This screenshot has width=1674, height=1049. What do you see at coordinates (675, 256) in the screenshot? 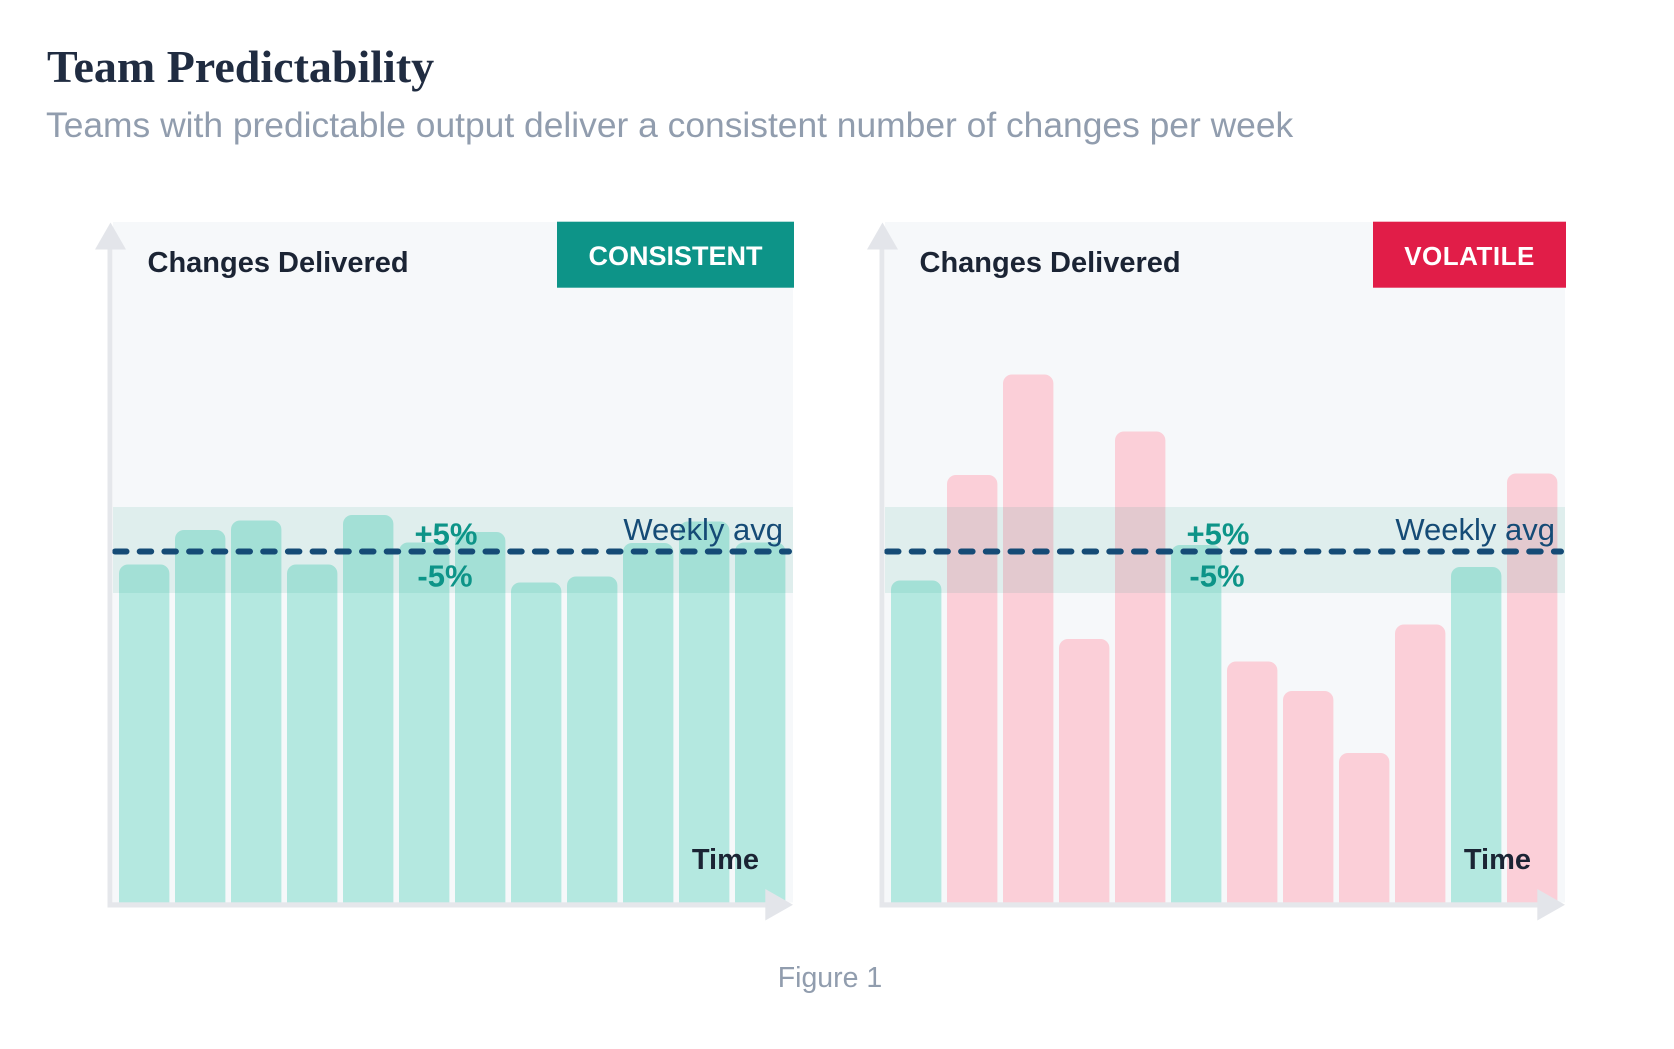
I see `svg-text: CONSISTENT` at bounding box center [675, 256].